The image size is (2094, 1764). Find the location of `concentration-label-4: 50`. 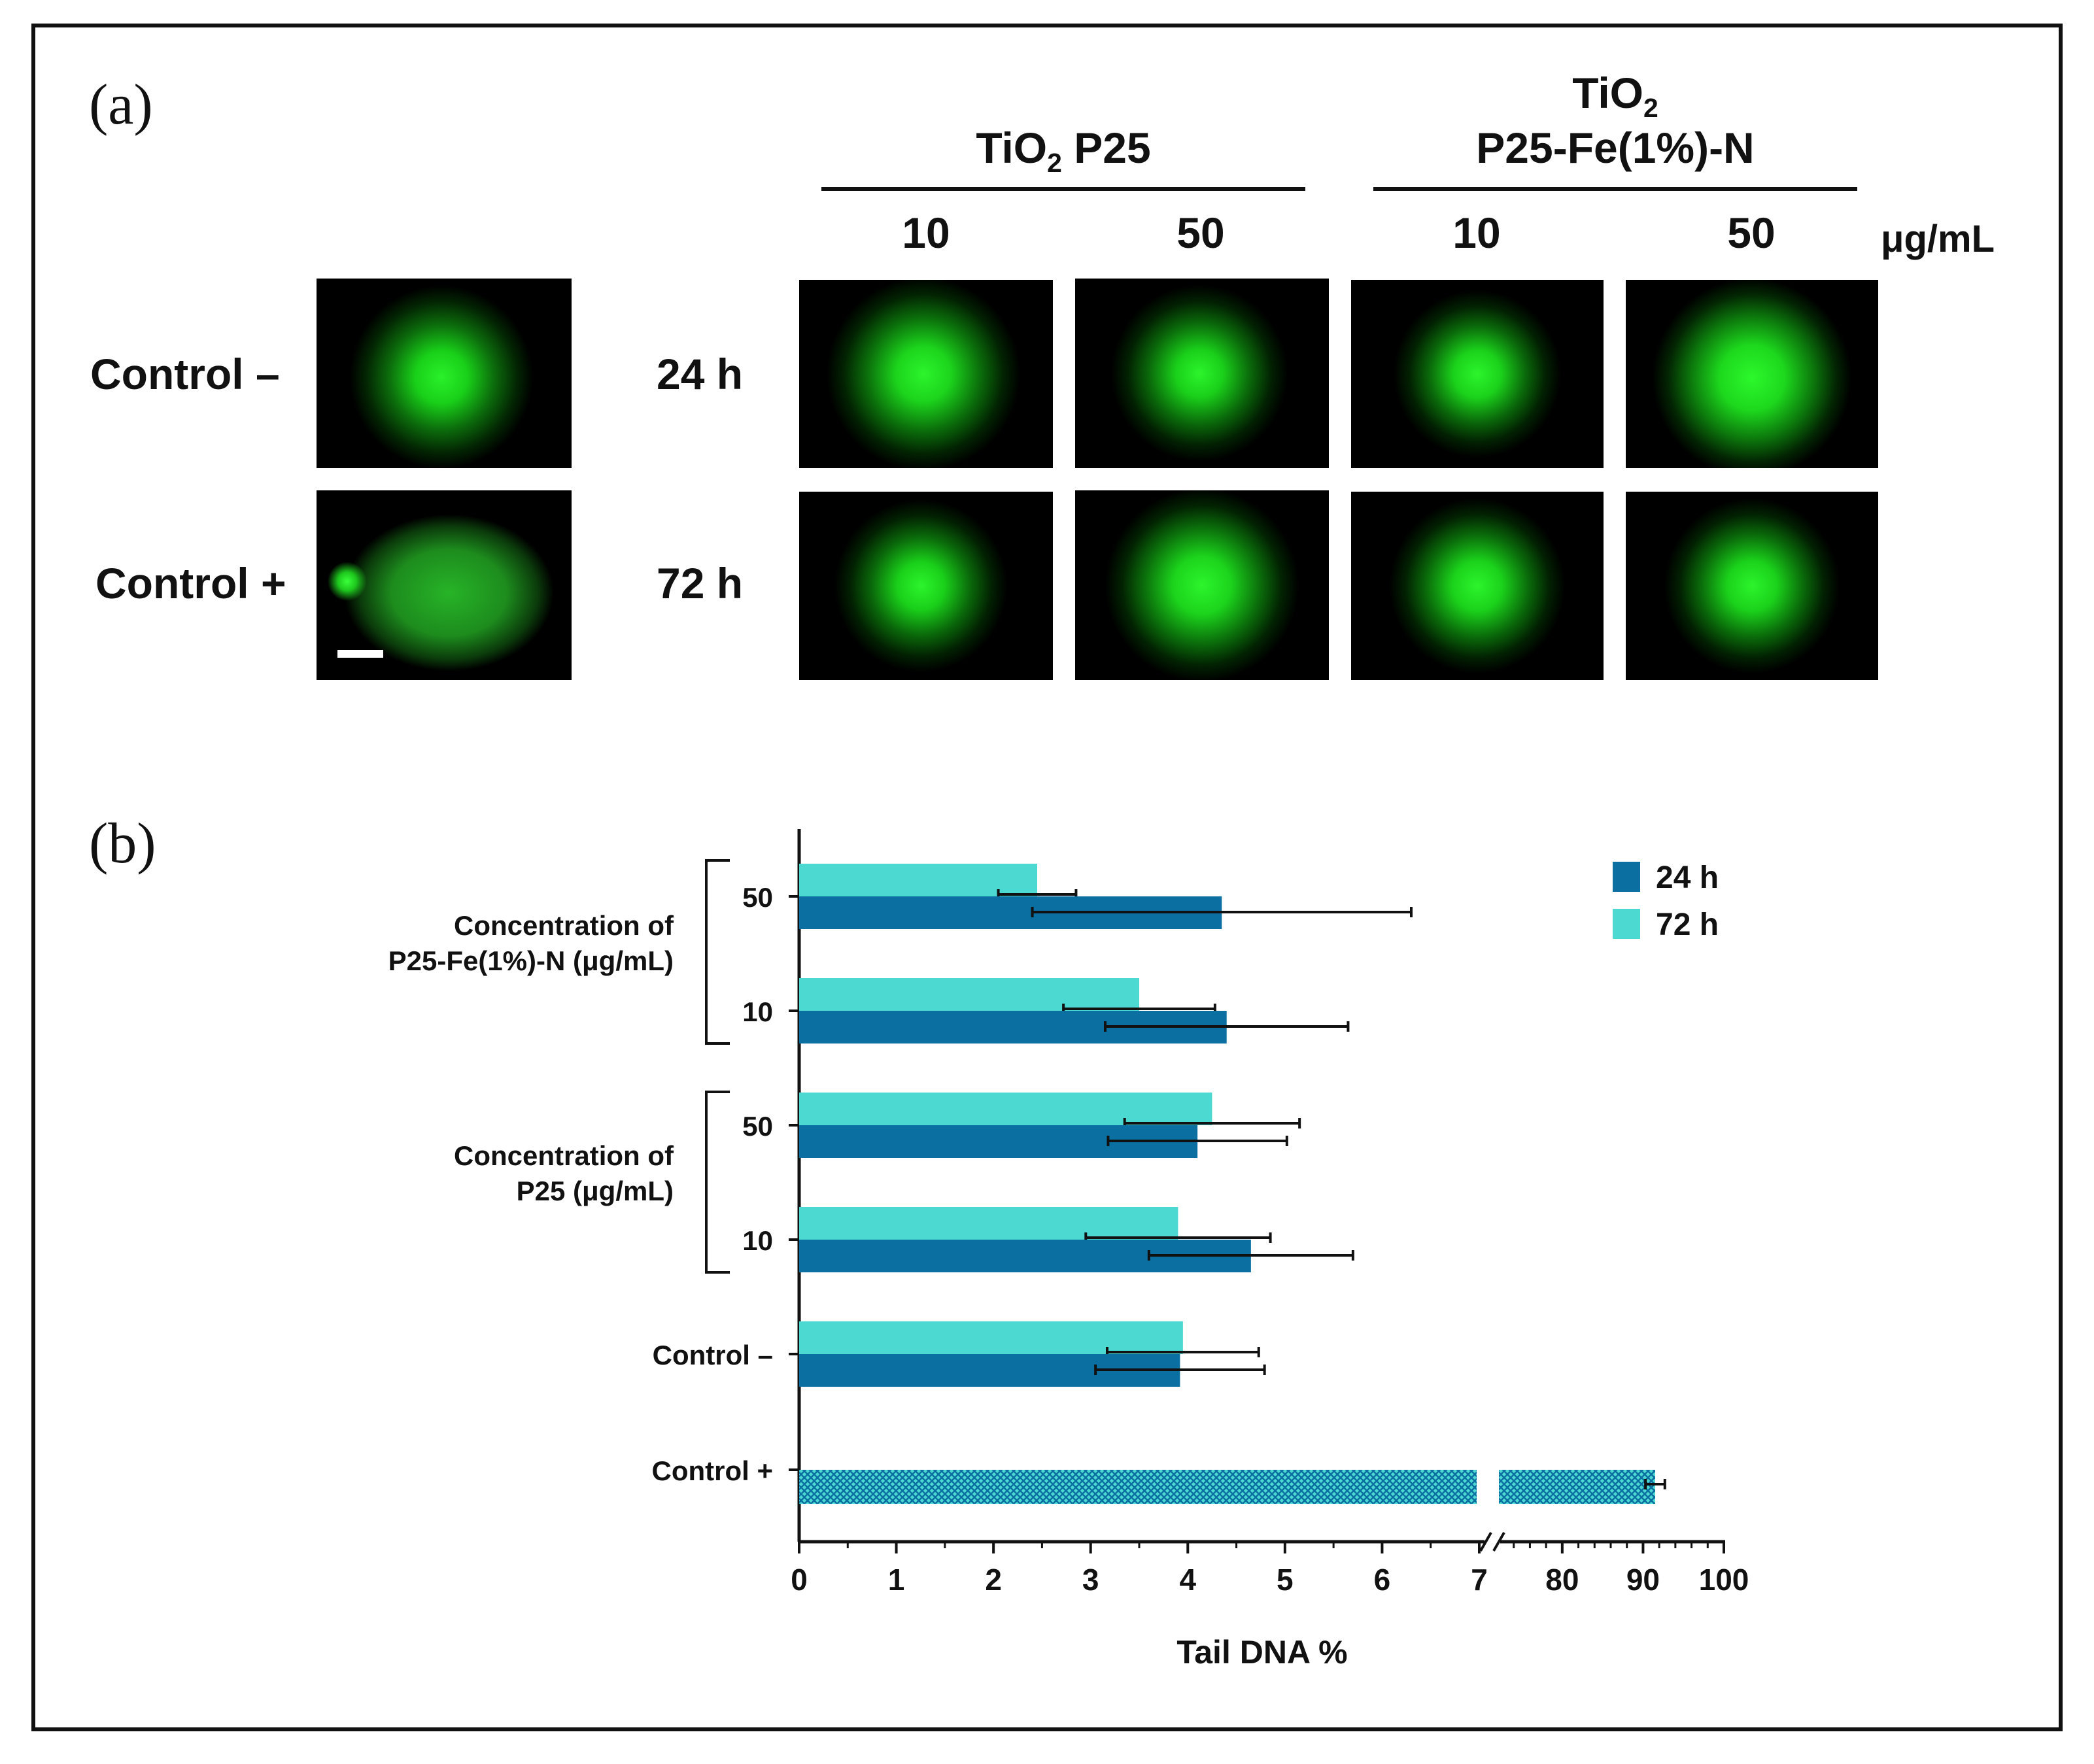

concentration-label-4: 50 is located at coordinates (1751, 233).